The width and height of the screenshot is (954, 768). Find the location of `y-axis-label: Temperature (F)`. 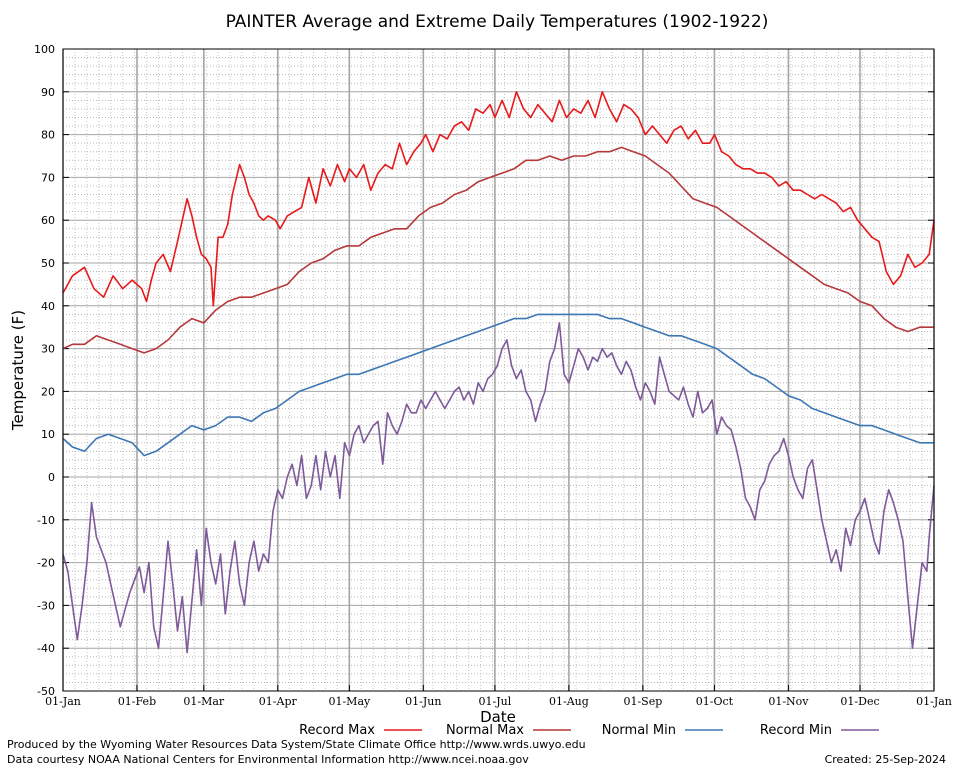

y-axis-label: Temperature (F) is located at coordinates (18, 370).